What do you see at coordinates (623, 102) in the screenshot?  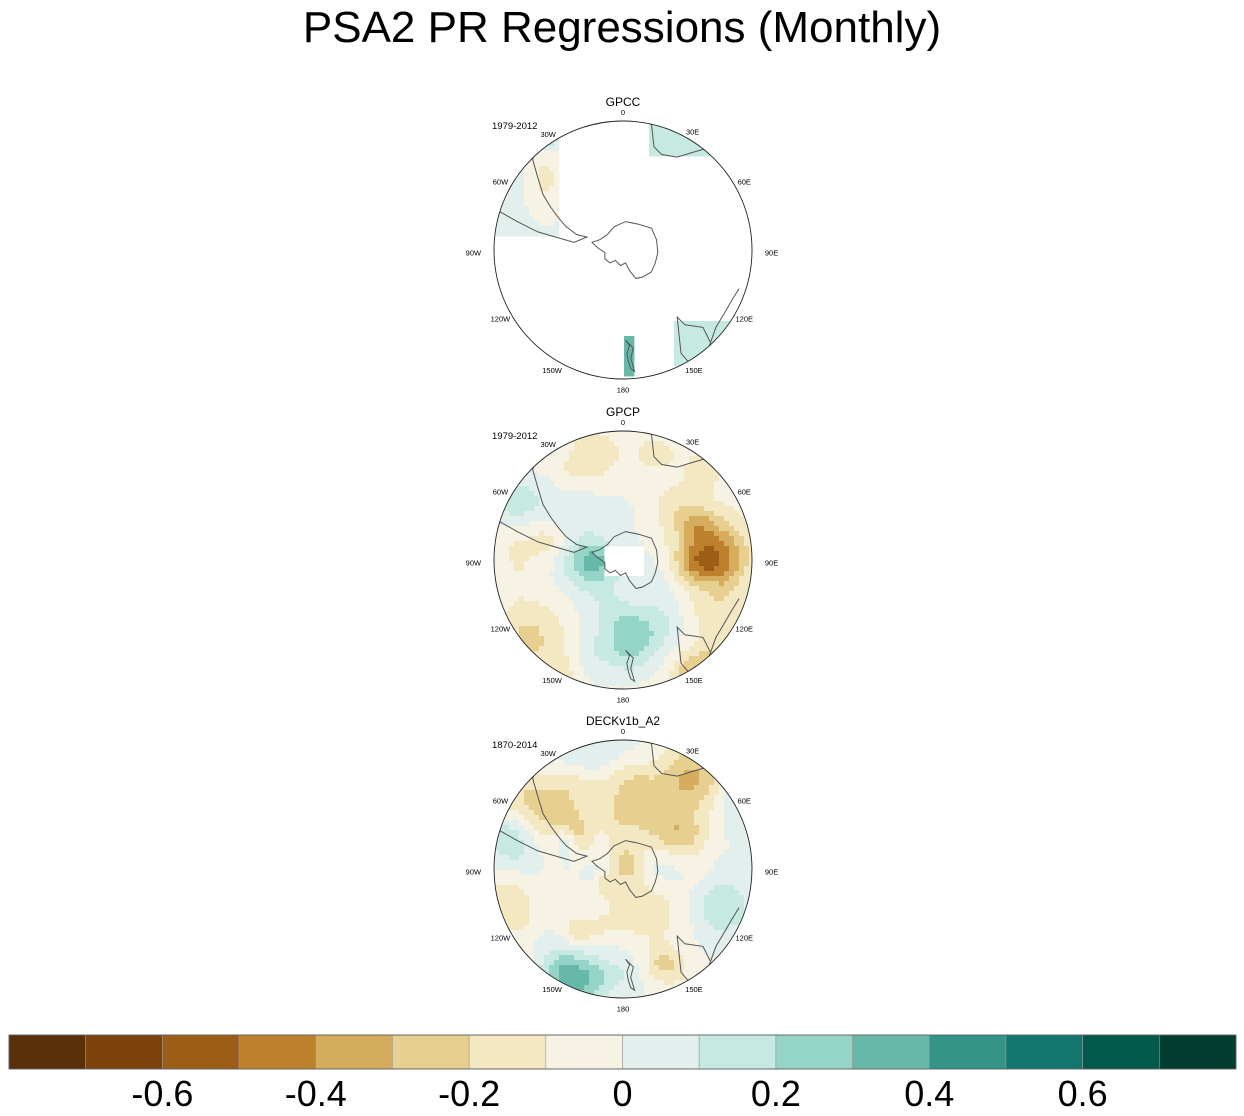 I see `panel-title: GPCC` at bounding box center [623, 102].